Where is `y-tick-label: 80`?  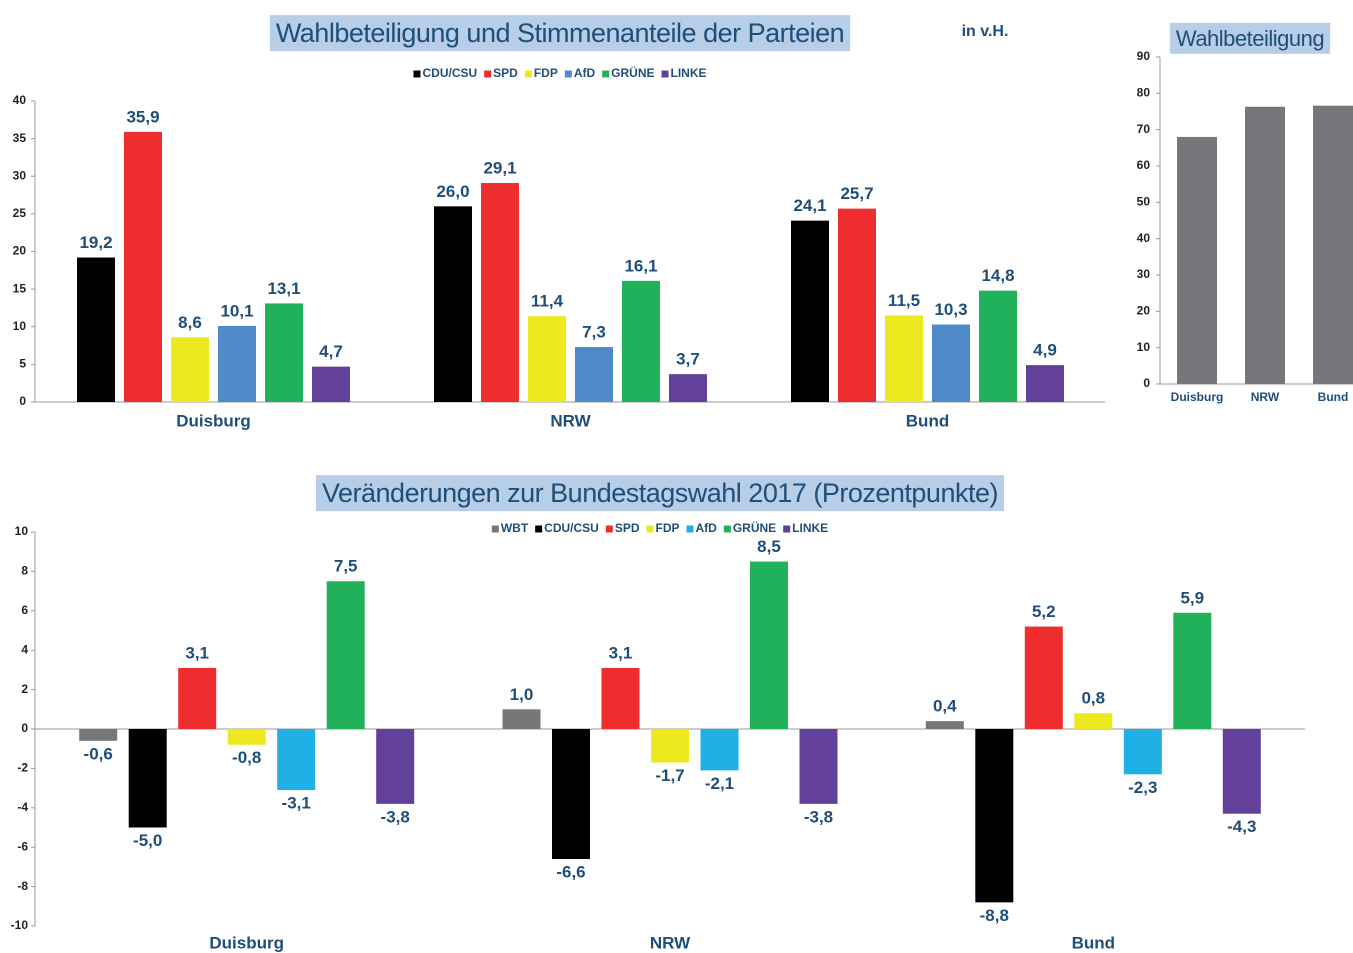
y-tick-label: 80 is located at coordinates (1144, 93).